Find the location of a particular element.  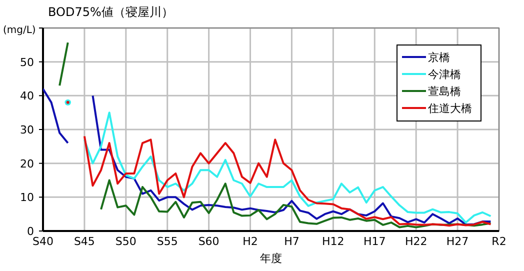

x-tick-label: H27 is located at coordinates (457, 241).